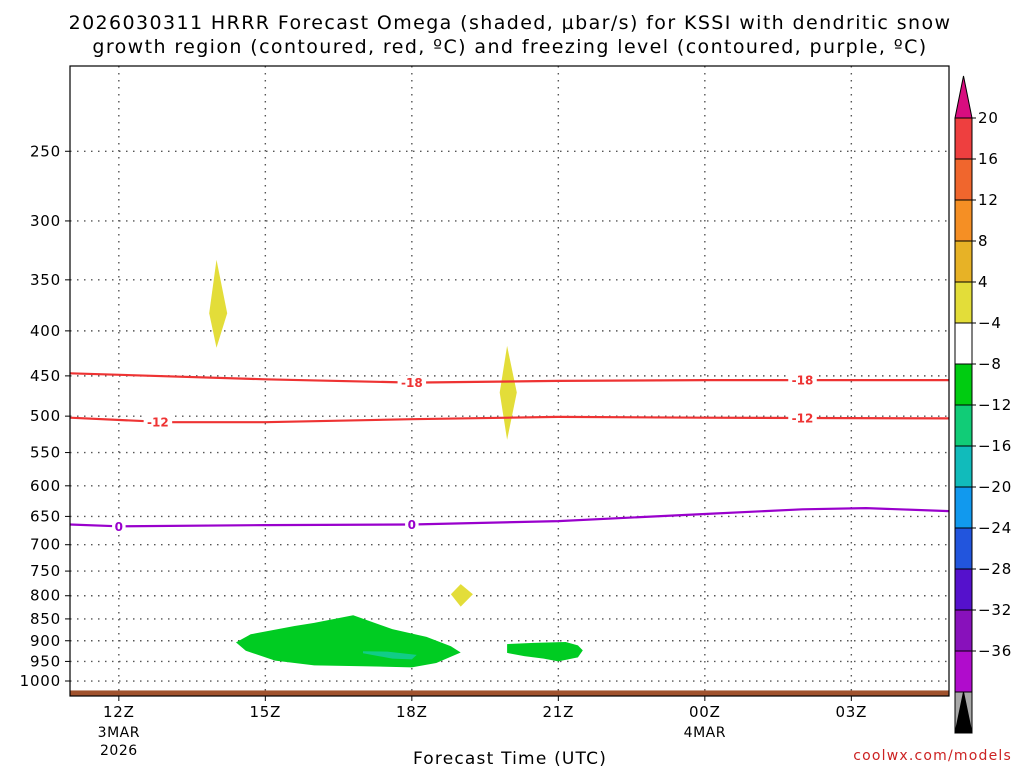  I want to click on contour-label-0-0: -18, so click(412, 383).